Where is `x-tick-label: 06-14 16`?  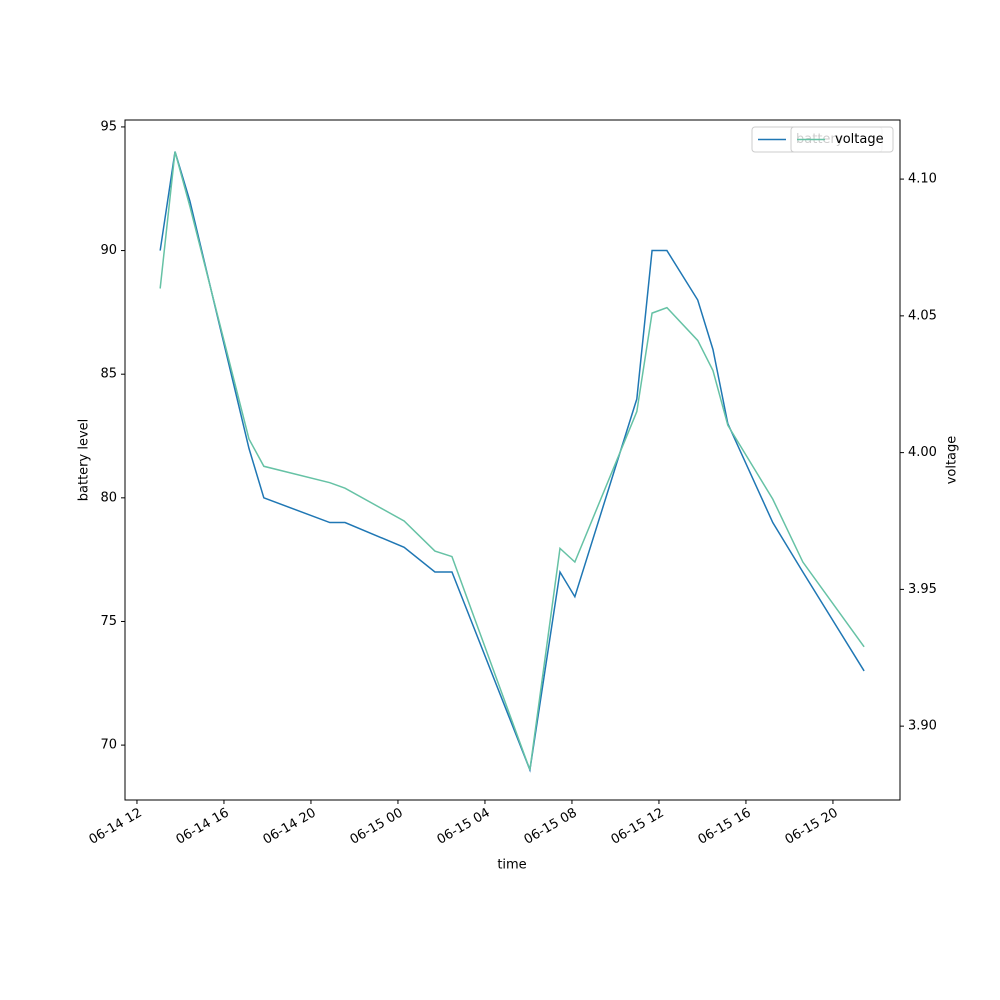 x-tick-label: 06-14 16 is located at coordinates (203, 827).